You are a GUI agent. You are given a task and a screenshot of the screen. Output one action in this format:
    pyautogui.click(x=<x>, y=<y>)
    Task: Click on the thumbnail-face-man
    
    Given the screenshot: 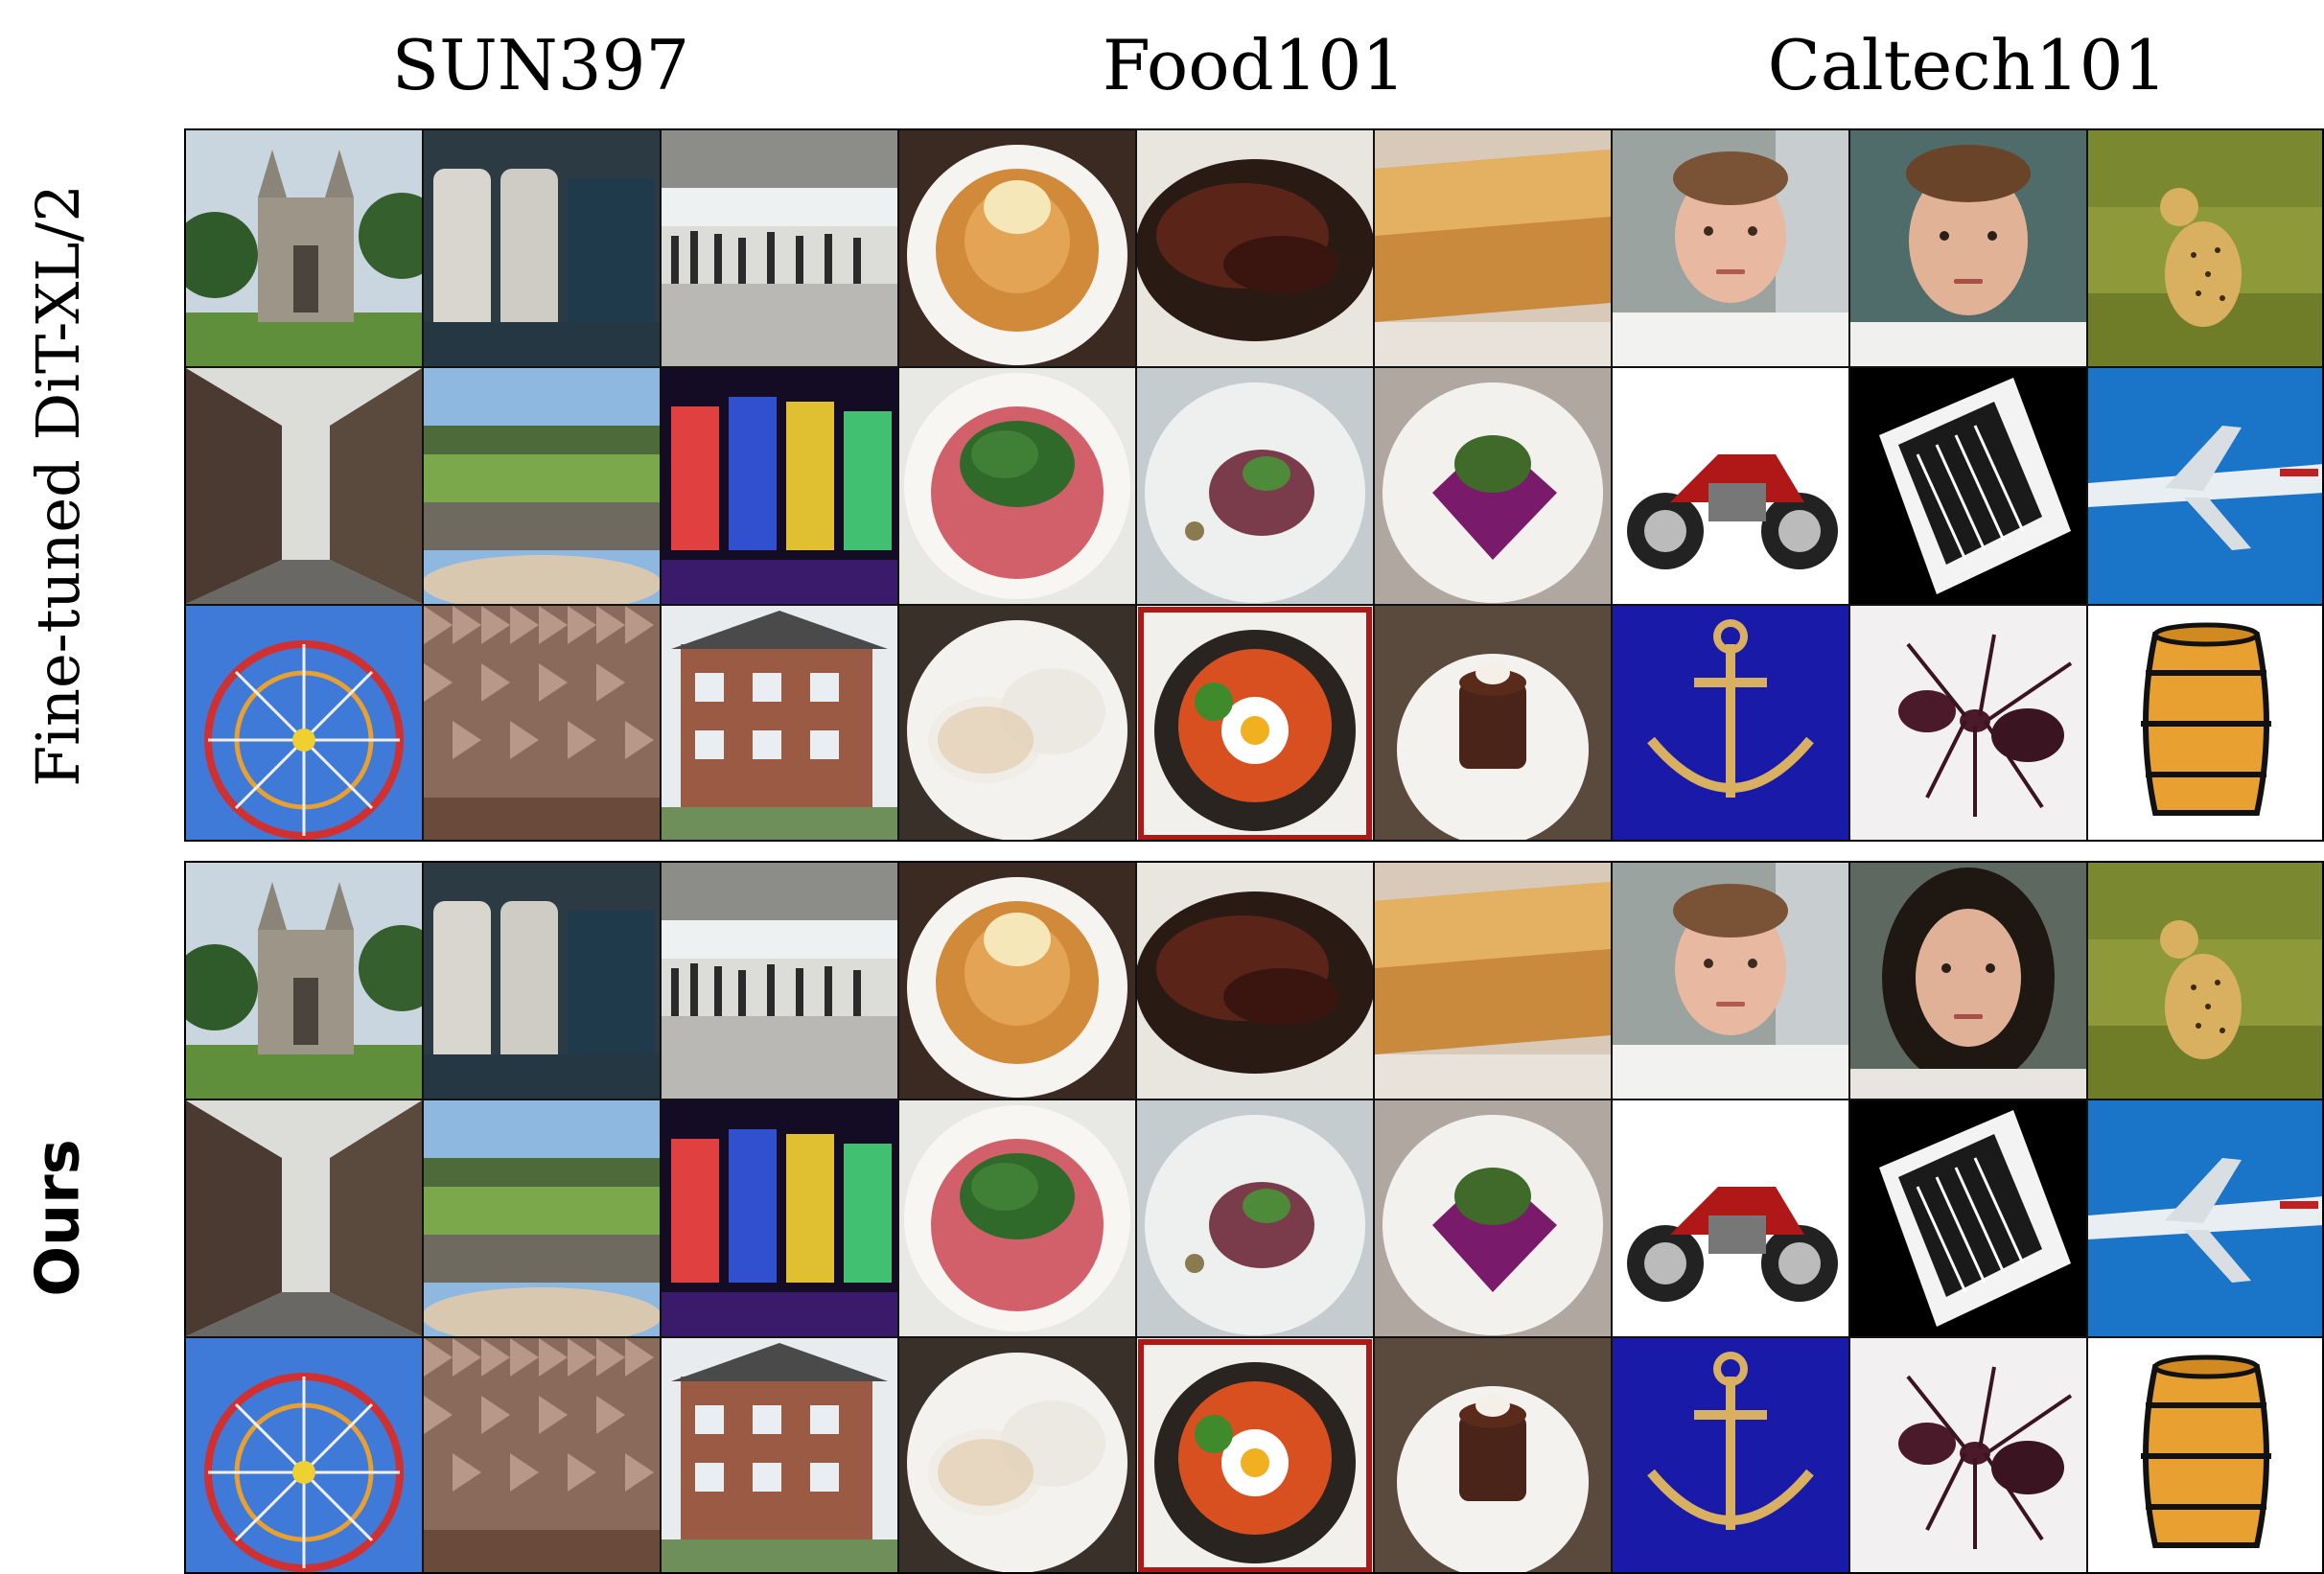 What is the action you would take?
    pyautogui.click(x=1969, y=249)
    